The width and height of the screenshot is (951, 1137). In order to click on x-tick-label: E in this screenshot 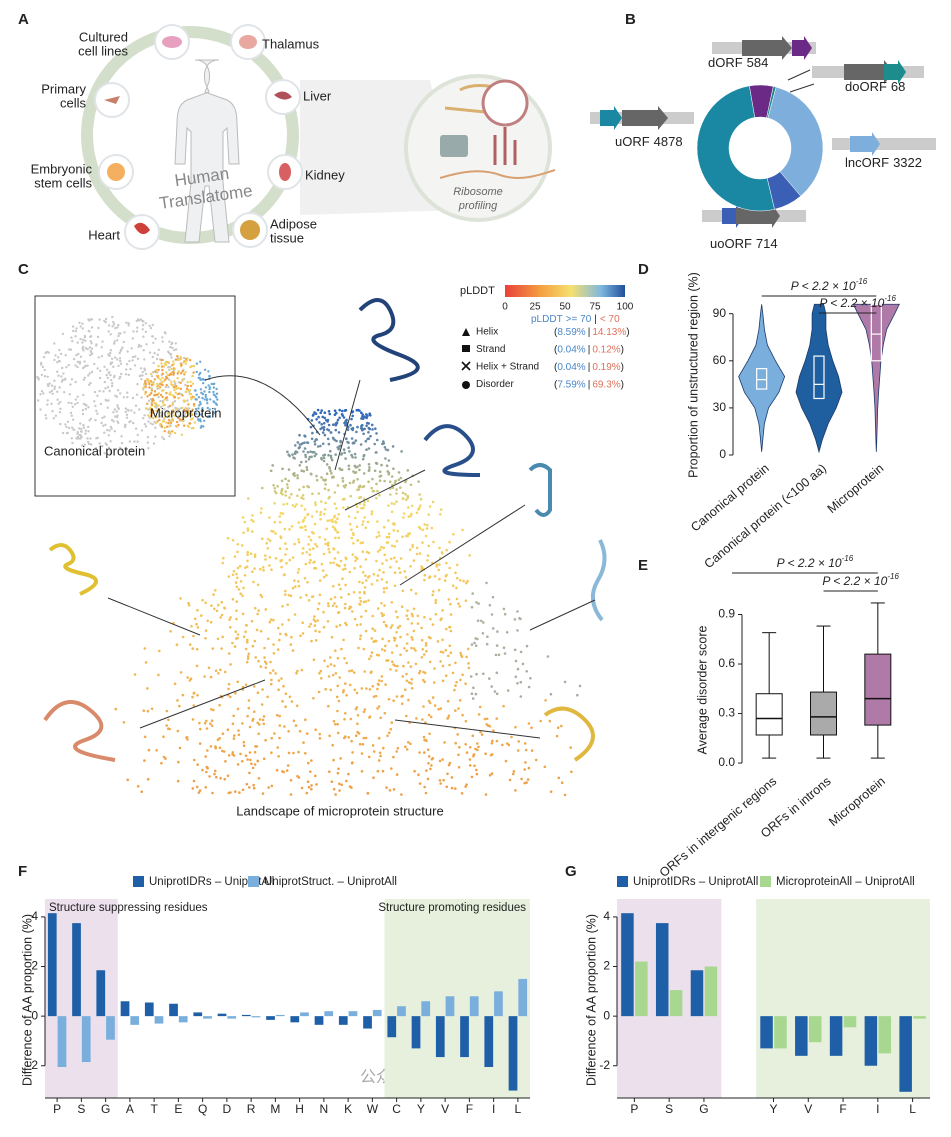, I will do `click(178, 1109)`.